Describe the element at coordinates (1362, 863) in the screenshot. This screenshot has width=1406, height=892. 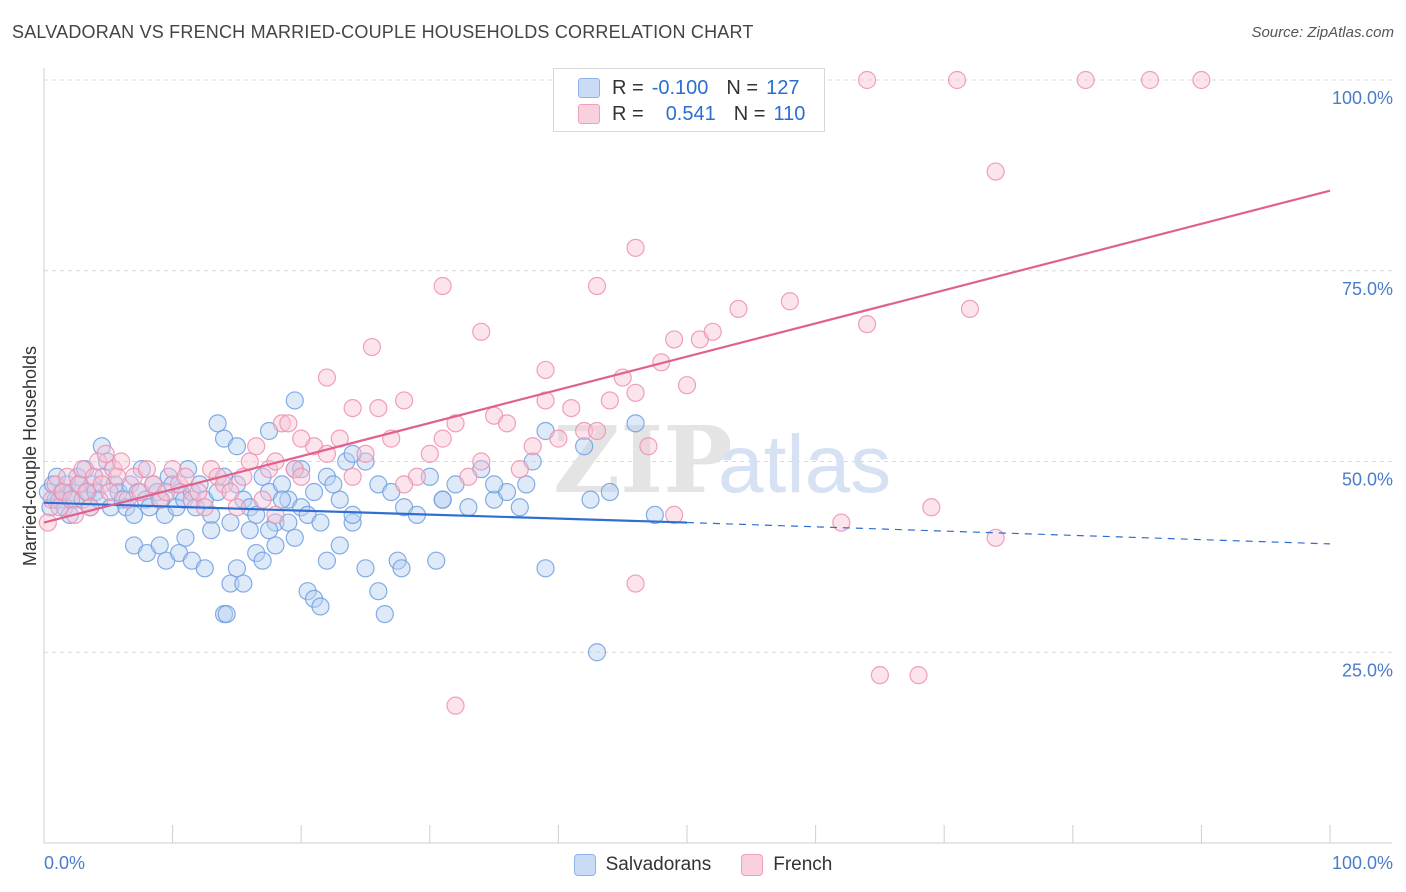
I see `x-tick-label: 100.0%` at that location.